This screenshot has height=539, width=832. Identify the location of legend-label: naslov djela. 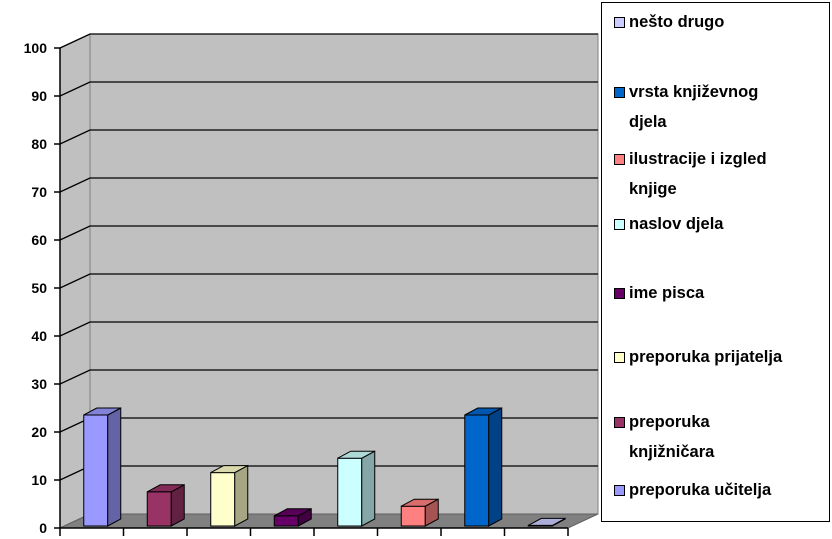
(676, 224).